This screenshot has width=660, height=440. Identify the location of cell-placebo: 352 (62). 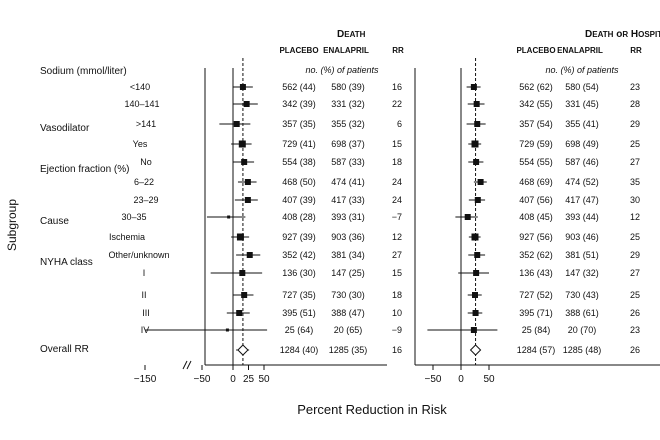
(536, 255).